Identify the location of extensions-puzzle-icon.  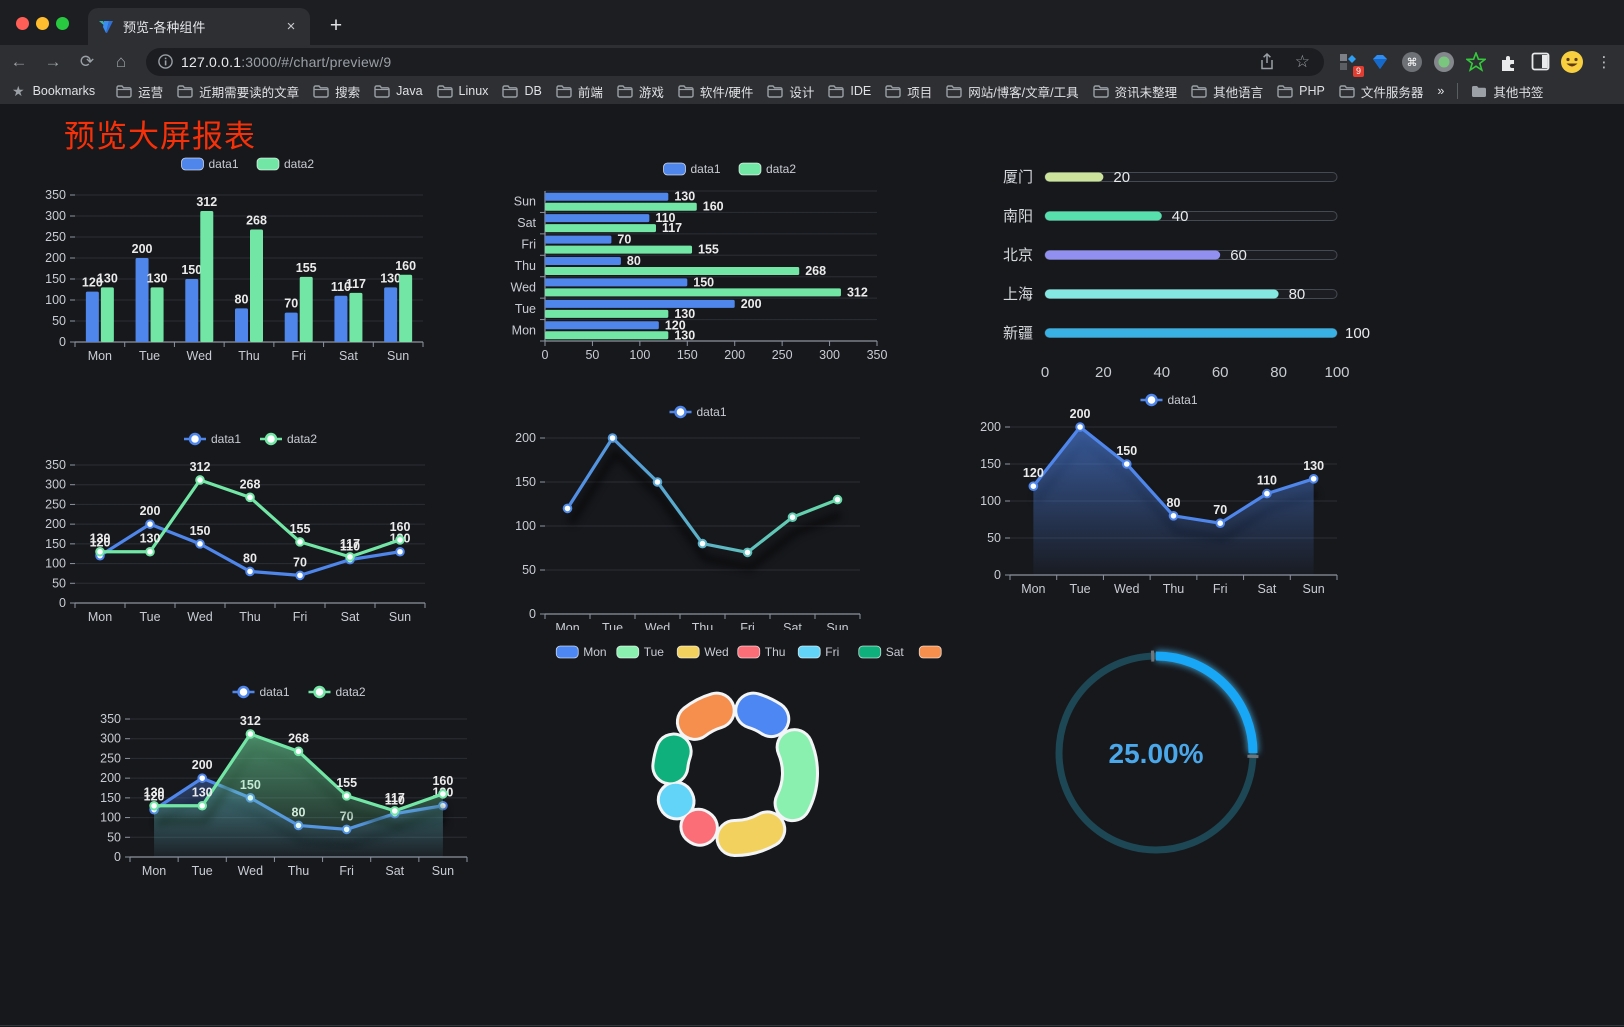
(1508, 62).